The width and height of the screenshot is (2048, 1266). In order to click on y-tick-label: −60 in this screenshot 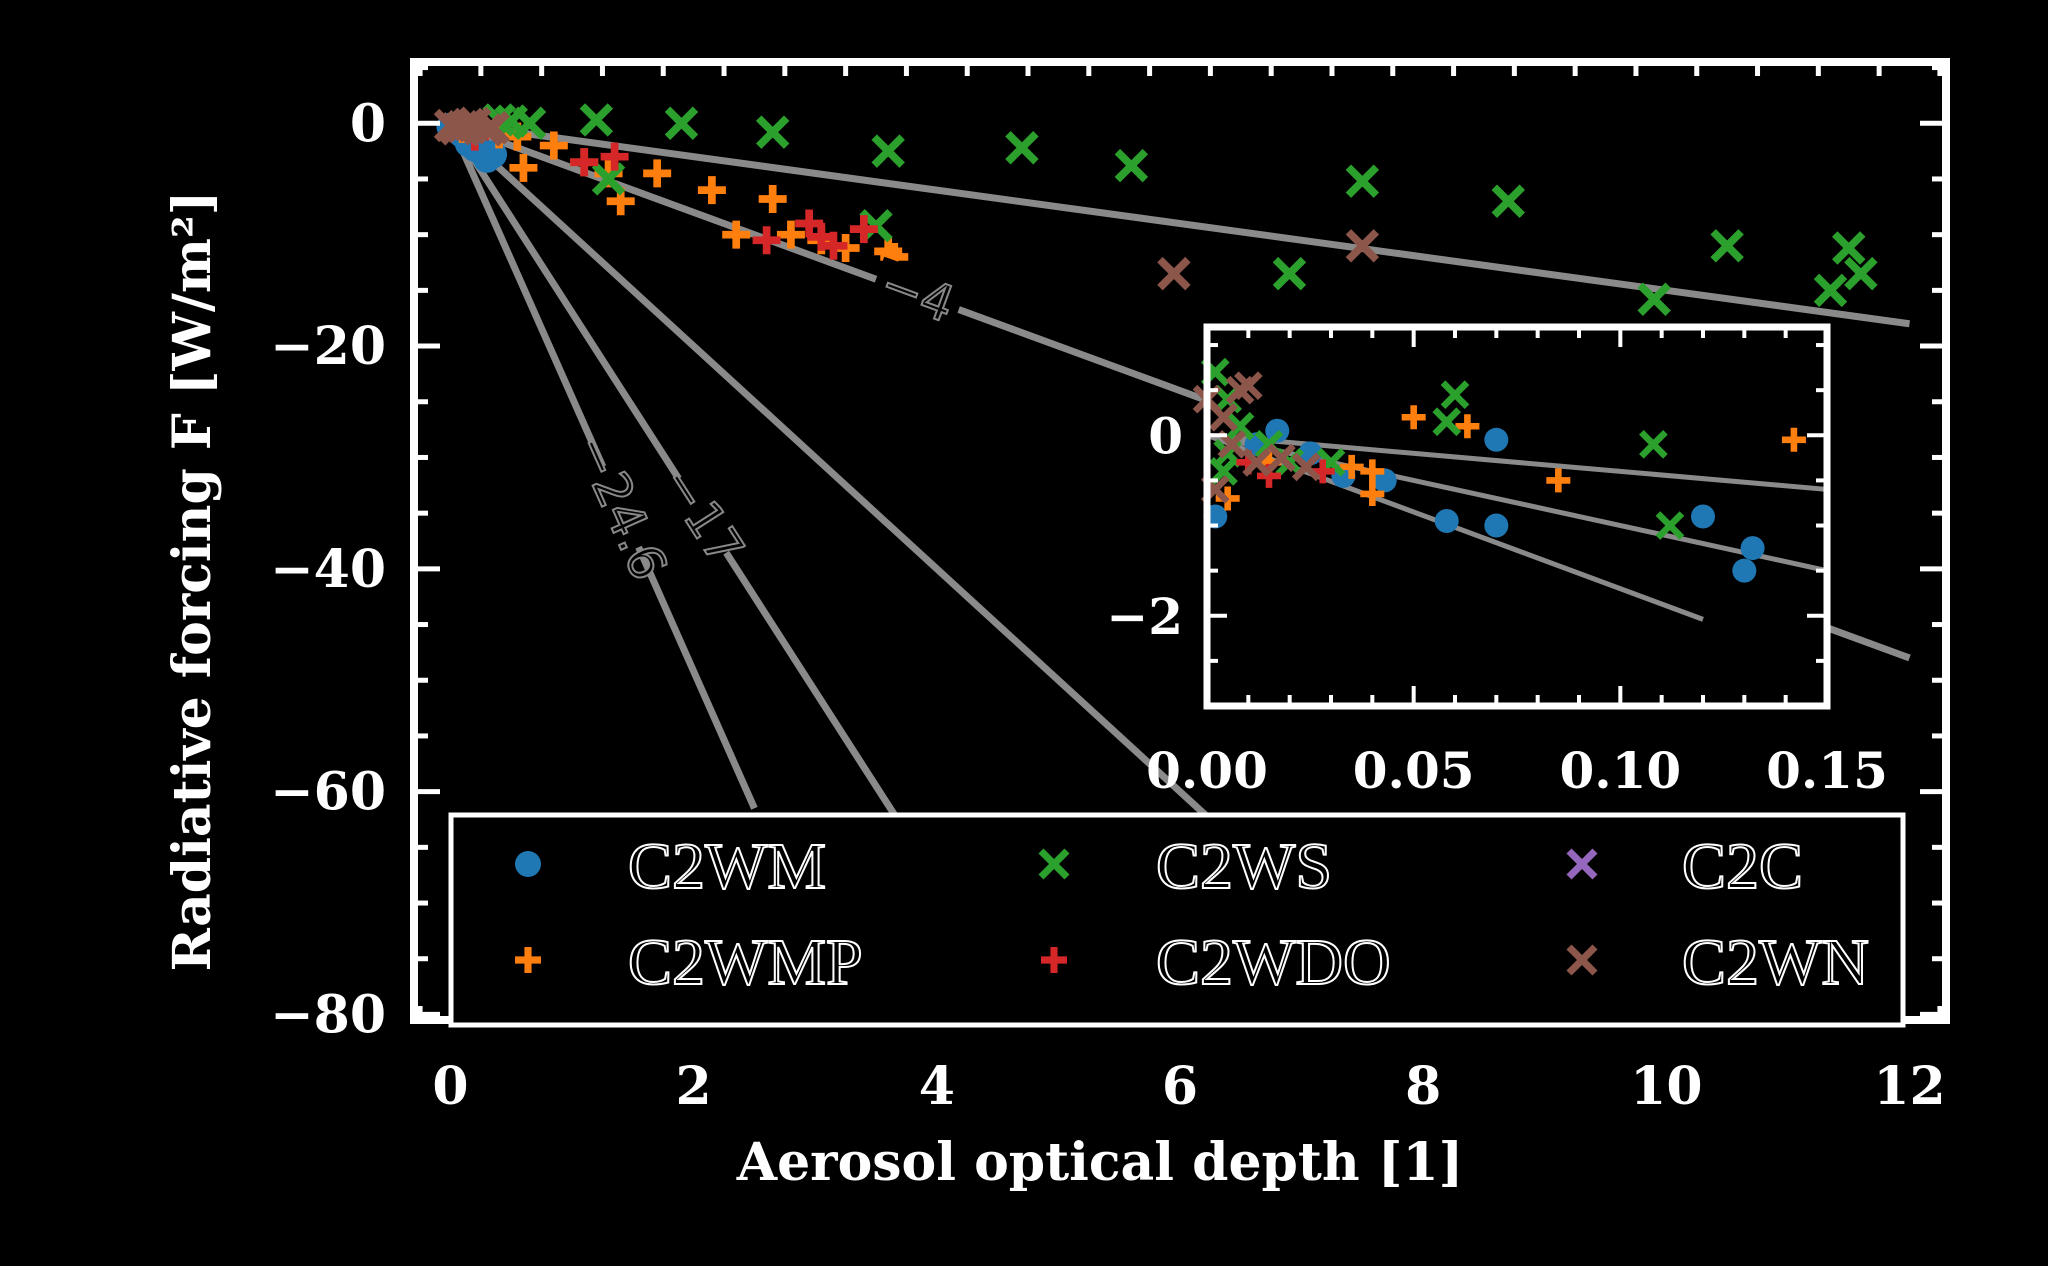, I will do `click(328, 792)`.